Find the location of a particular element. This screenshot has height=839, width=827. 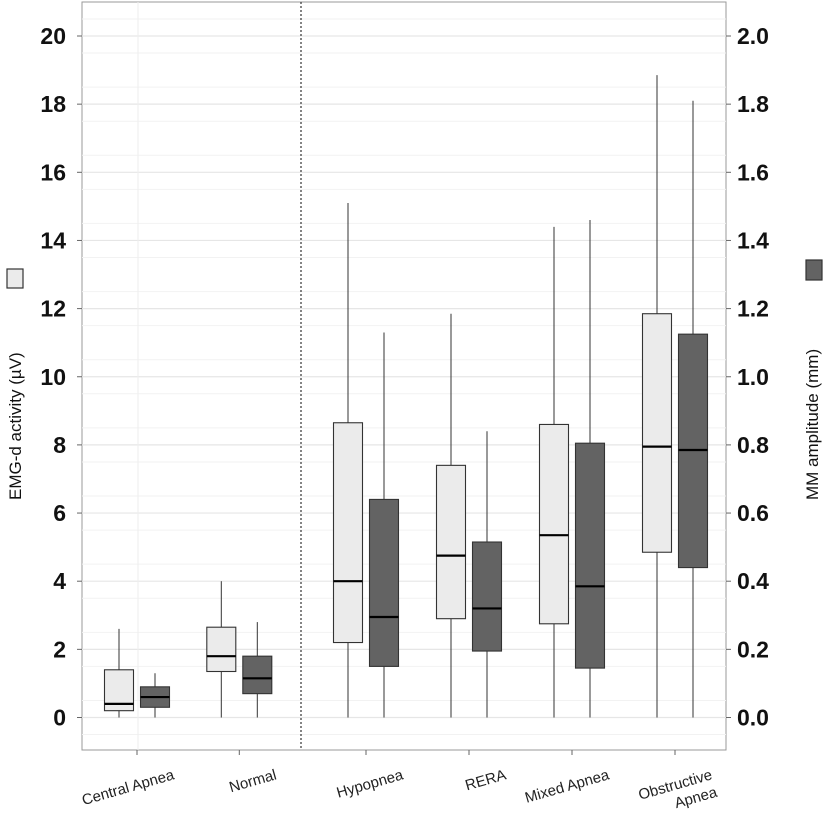

category-label-line: Central Apnea is located at coordinates (128, 787).